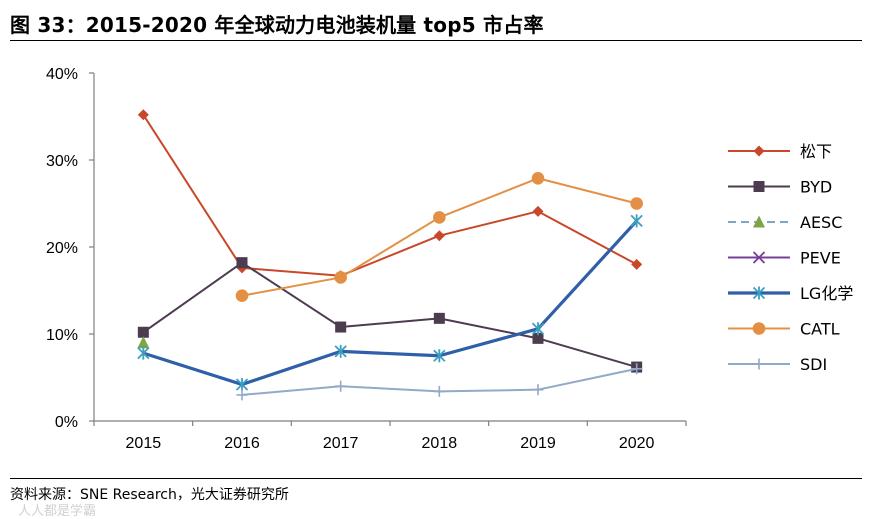 The width and height of the screenshot is (872, 519). What do you see at coordinates (826, 293) in the screenshot?
I see `legend-label-lg: LG化学` at bounding box center [826, 293].